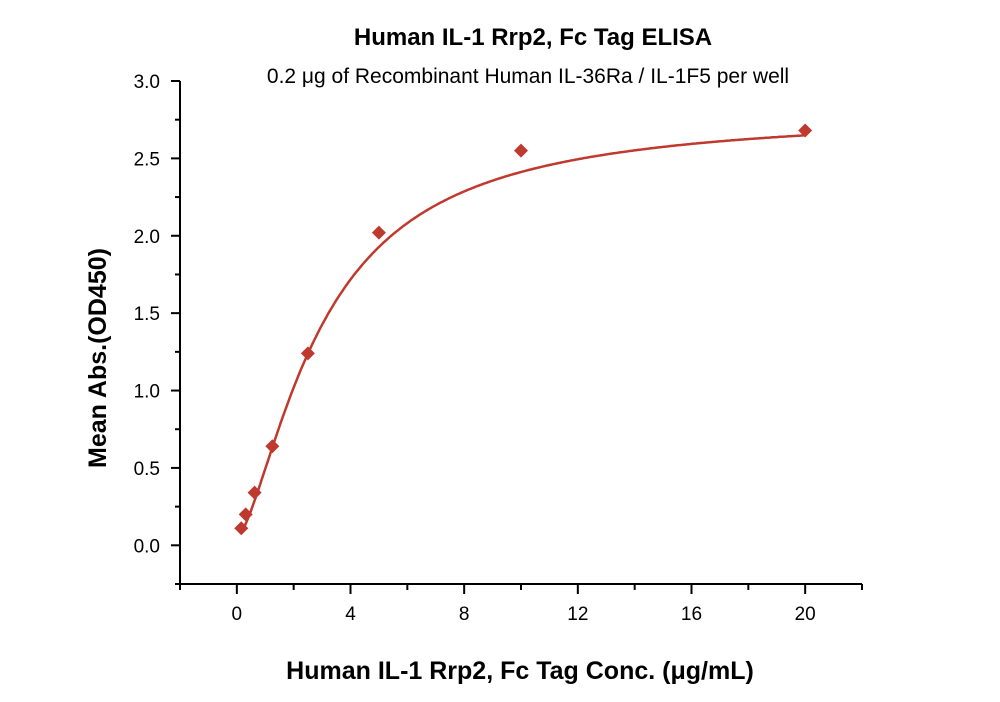 Image resolution: width=1000 pixels, height=702 pixels. I want to click on x-tick-label: 20, so click(805, 614).